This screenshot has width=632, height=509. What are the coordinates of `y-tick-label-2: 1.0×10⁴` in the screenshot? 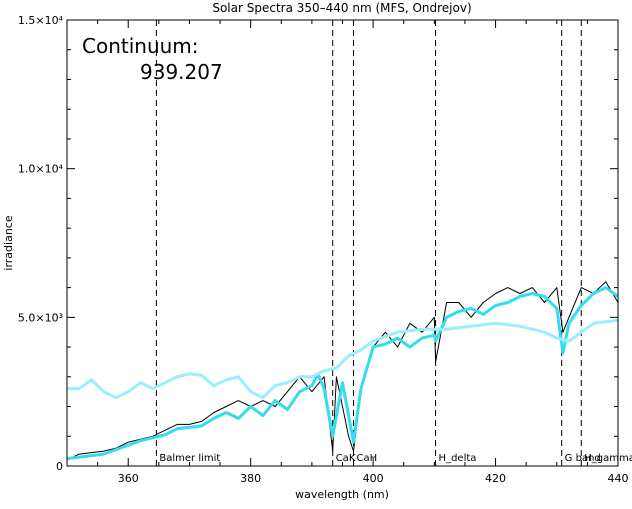 It's located at (41, 169).